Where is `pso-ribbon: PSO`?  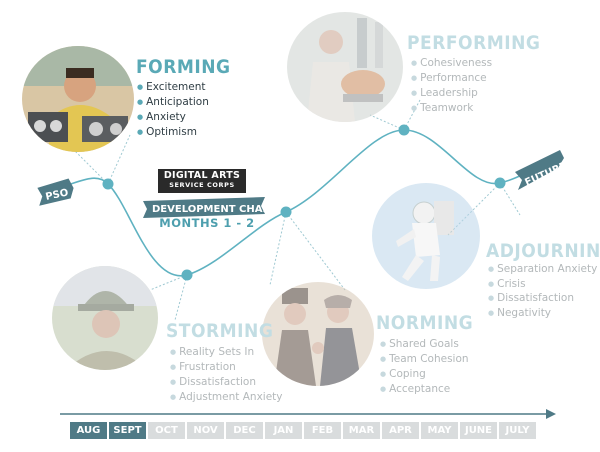 pso-ribbon: PSO is located at coordinates (55, 192).